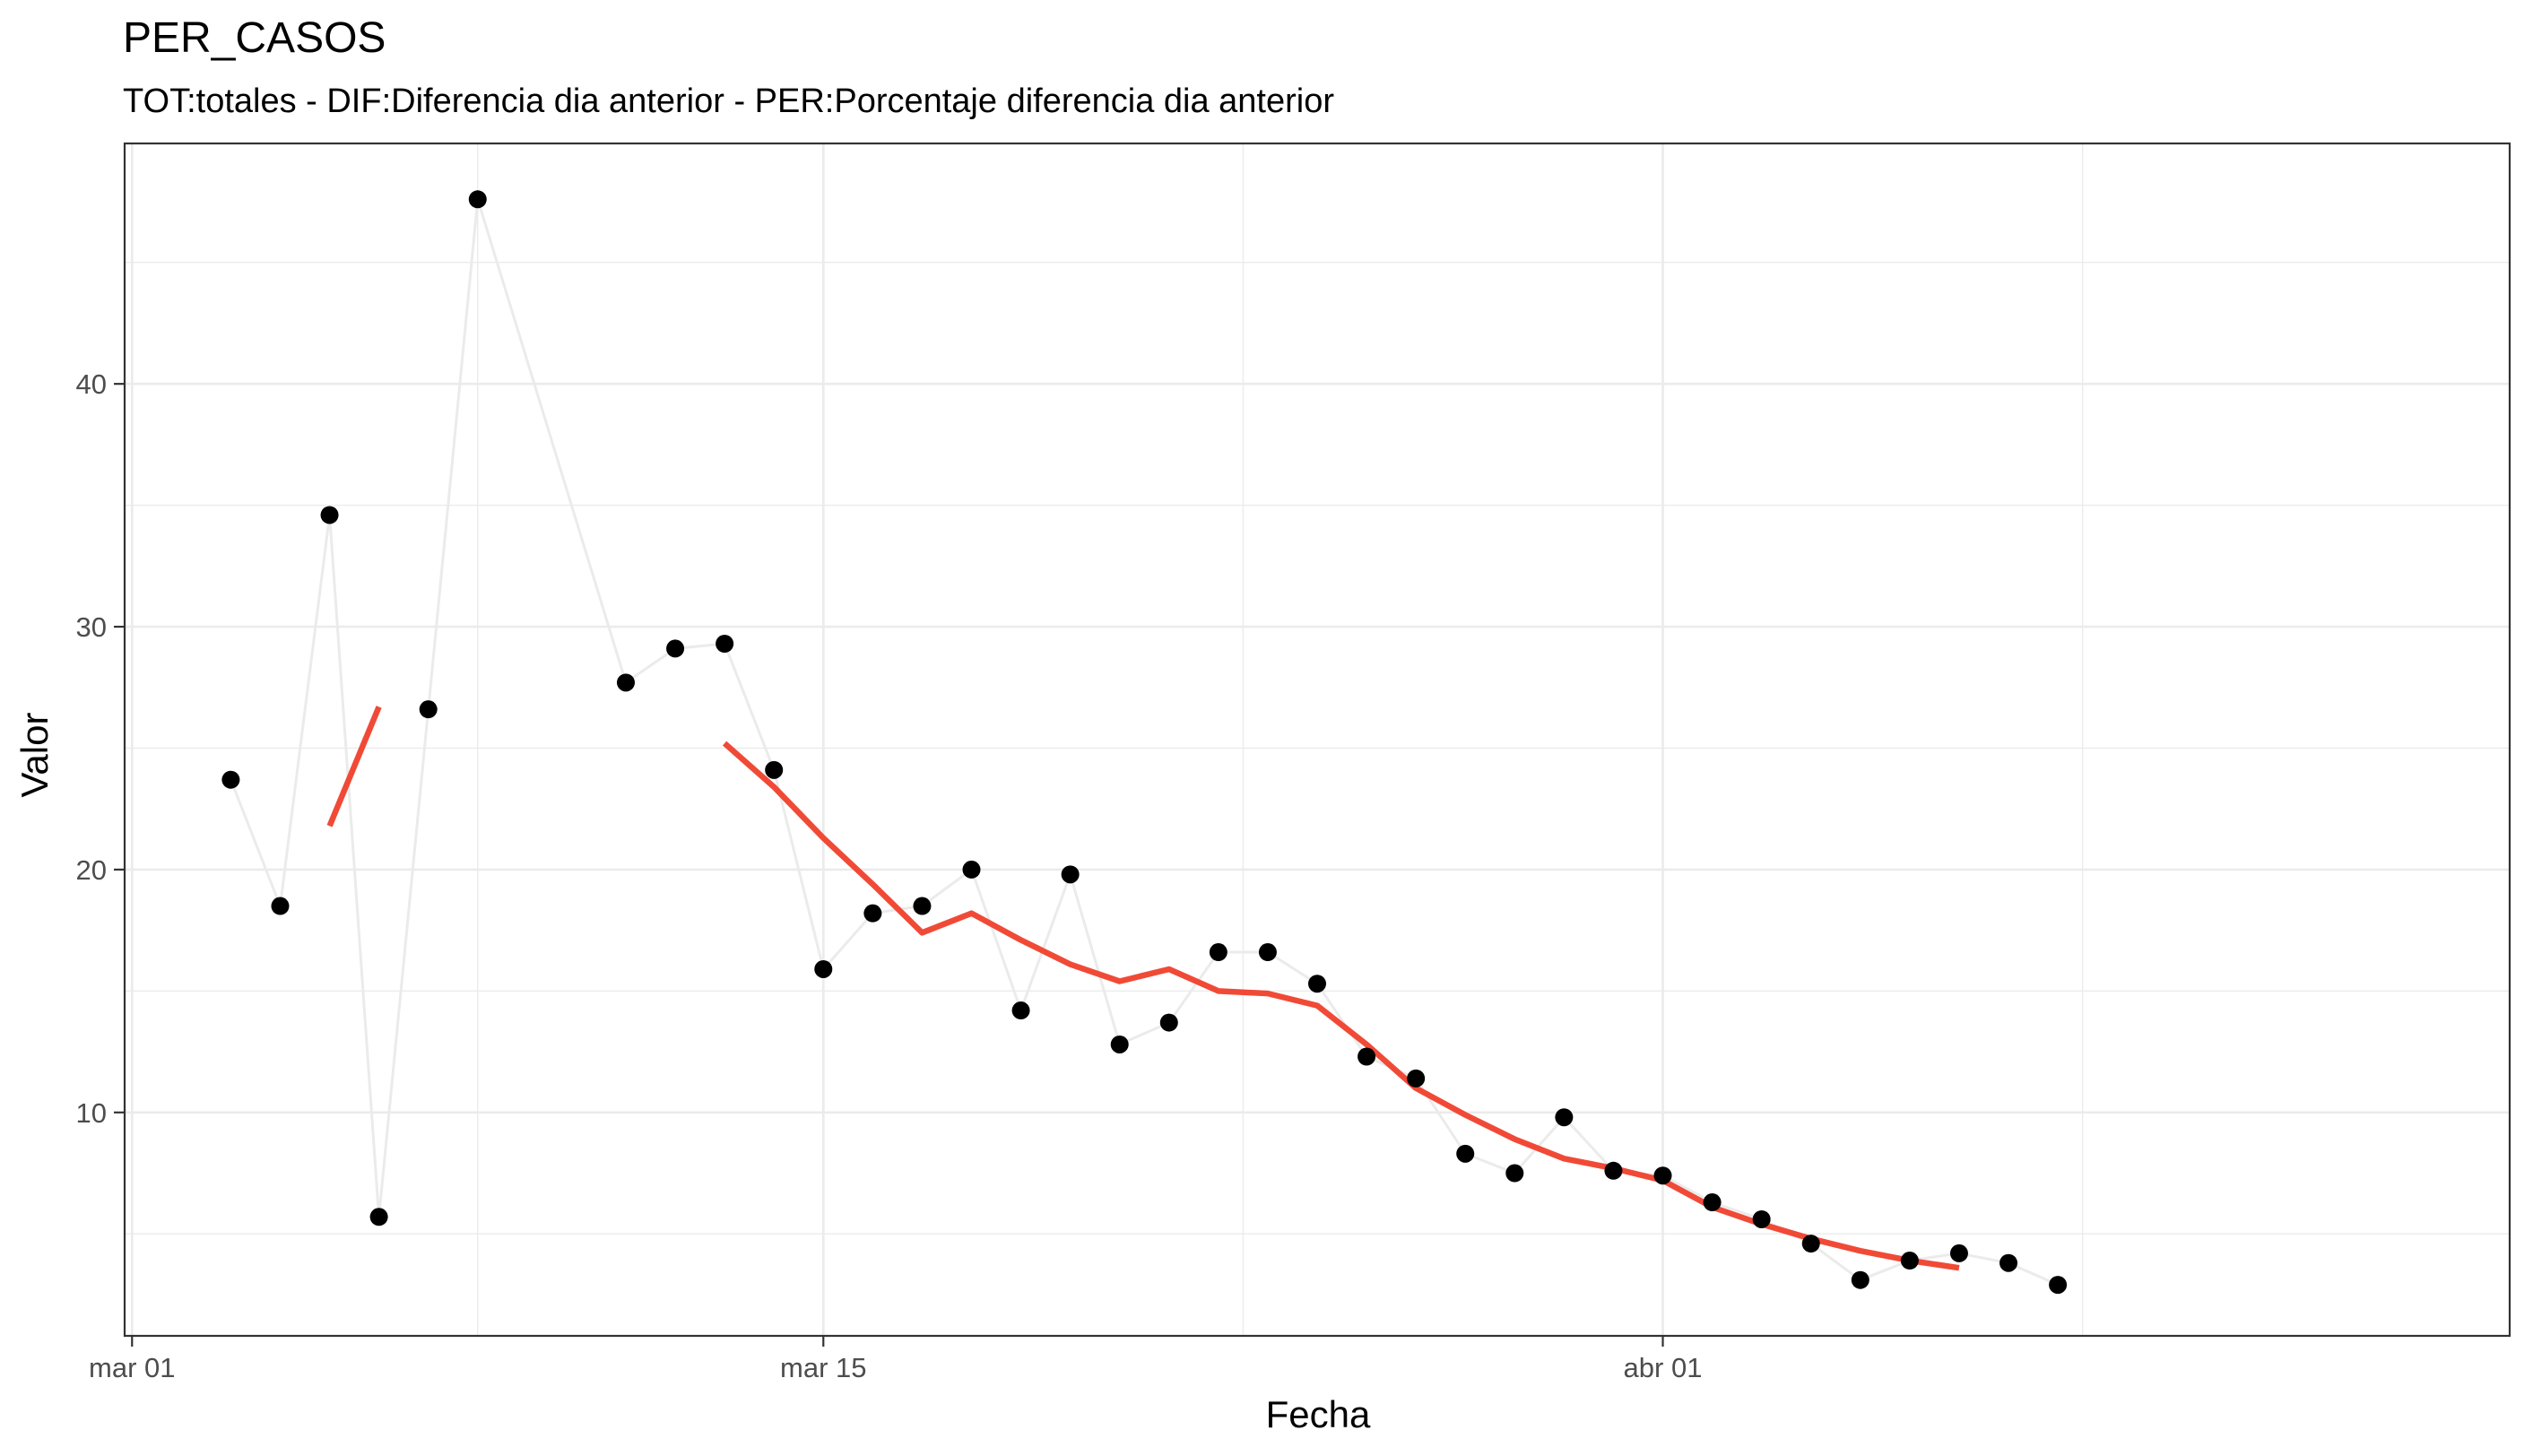  What do you see at coordinates (91, 384) in the screenshot?
I see `y-tick-label: 40` at bounding box center [91, 384].